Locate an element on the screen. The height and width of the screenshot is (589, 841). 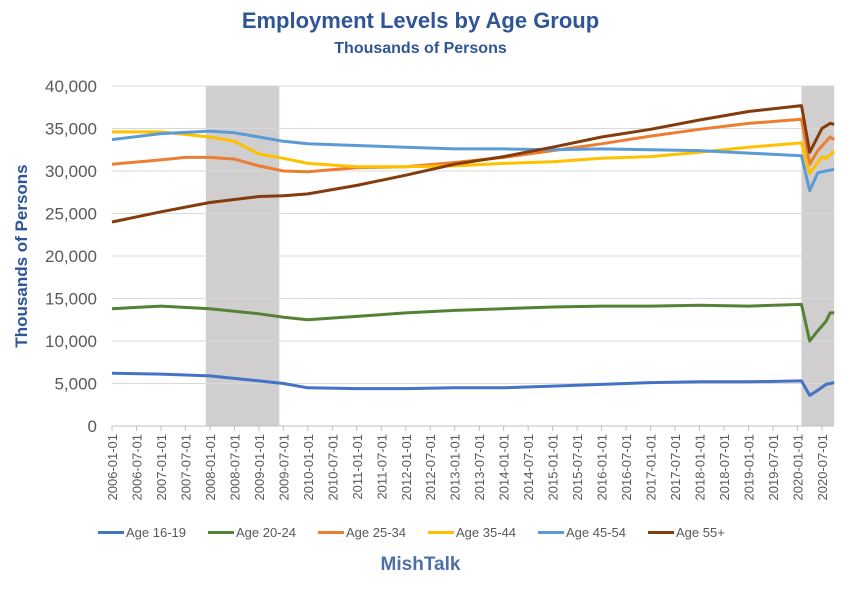
x-tick-label: 2020-01-01 is located at coordinates (797, 467).